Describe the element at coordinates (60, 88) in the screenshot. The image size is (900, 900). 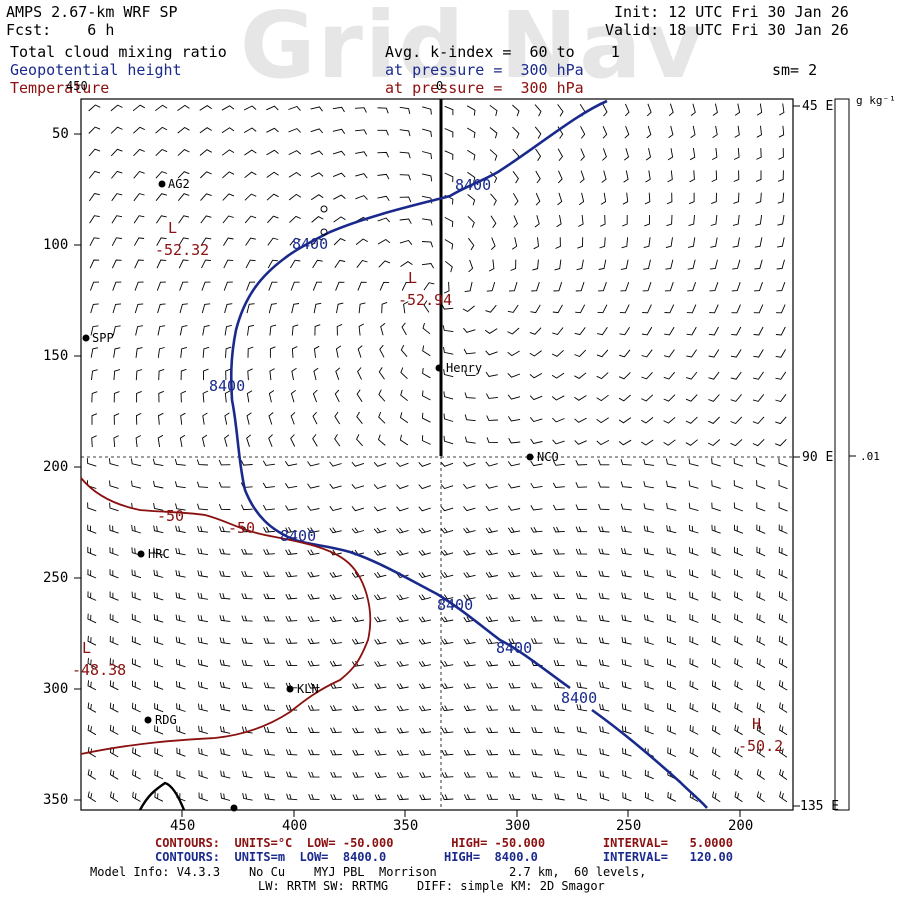
I see `field-temperature: Temperature` at that location.